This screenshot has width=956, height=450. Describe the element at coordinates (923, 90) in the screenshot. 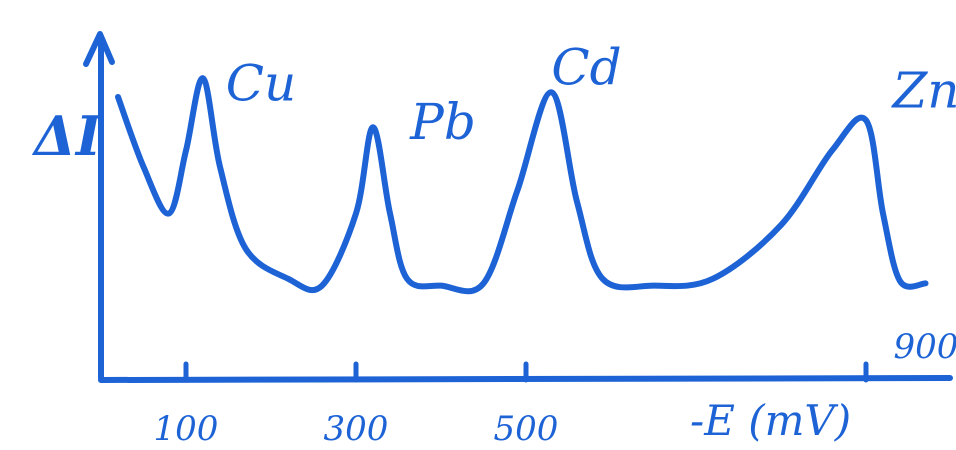

I see `peak-label-zn: Zn` at that location.